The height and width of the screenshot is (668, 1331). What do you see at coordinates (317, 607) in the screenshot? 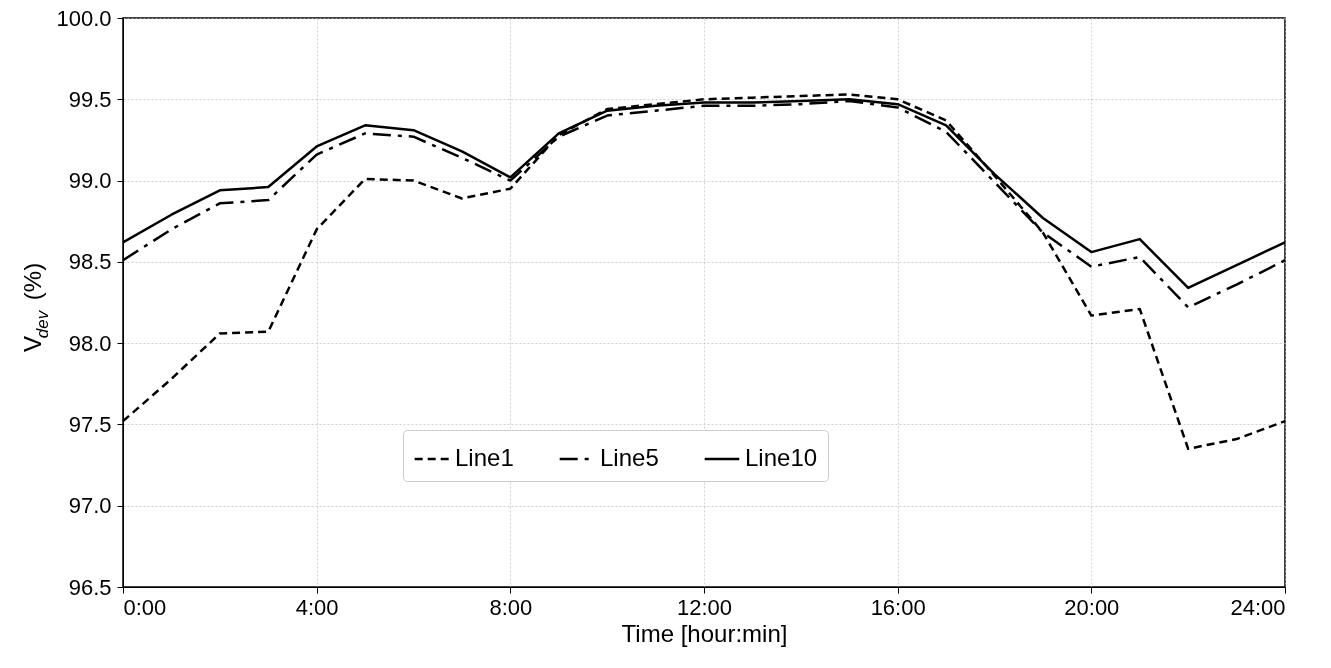
I see `x-tick-label: 4:00` at bounding box center [317, 607].